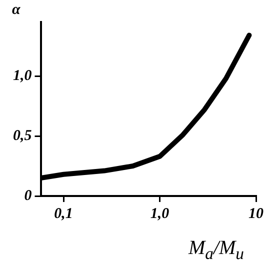 The height and width of the screenshot is (274, 274). I want to click on x-tick-label: 0,1, so click(63, 214).